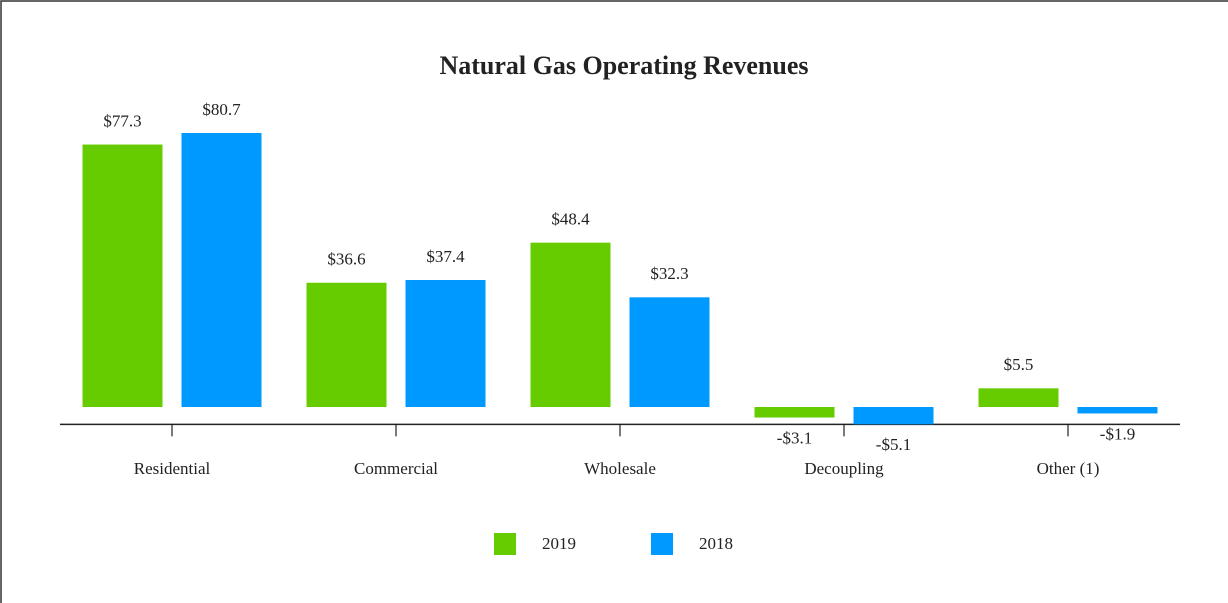  What do you see at coordinates (623, 65) in the screenshot?
I see `chart-title: Natural Gas Operating Revenues` at bounding box center [623, 65].